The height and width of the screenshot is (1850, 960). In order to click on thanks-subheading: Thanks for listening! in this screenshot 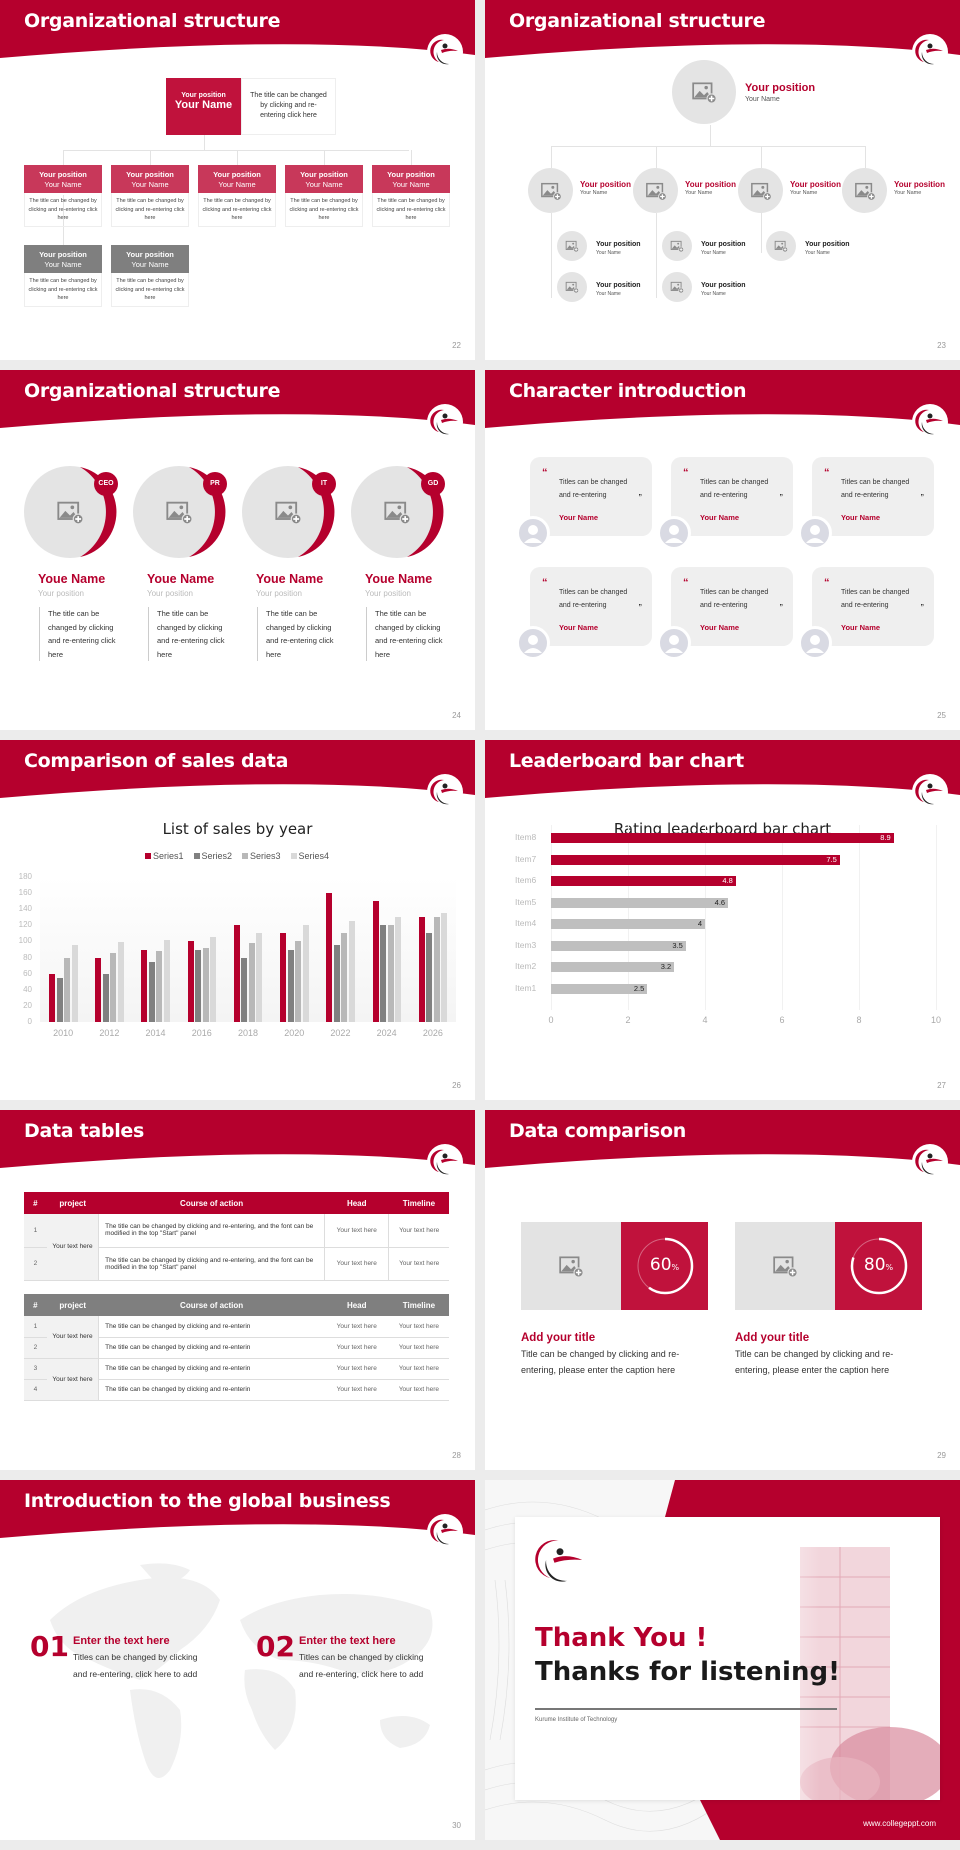, I will do `click(687, 1672)`.